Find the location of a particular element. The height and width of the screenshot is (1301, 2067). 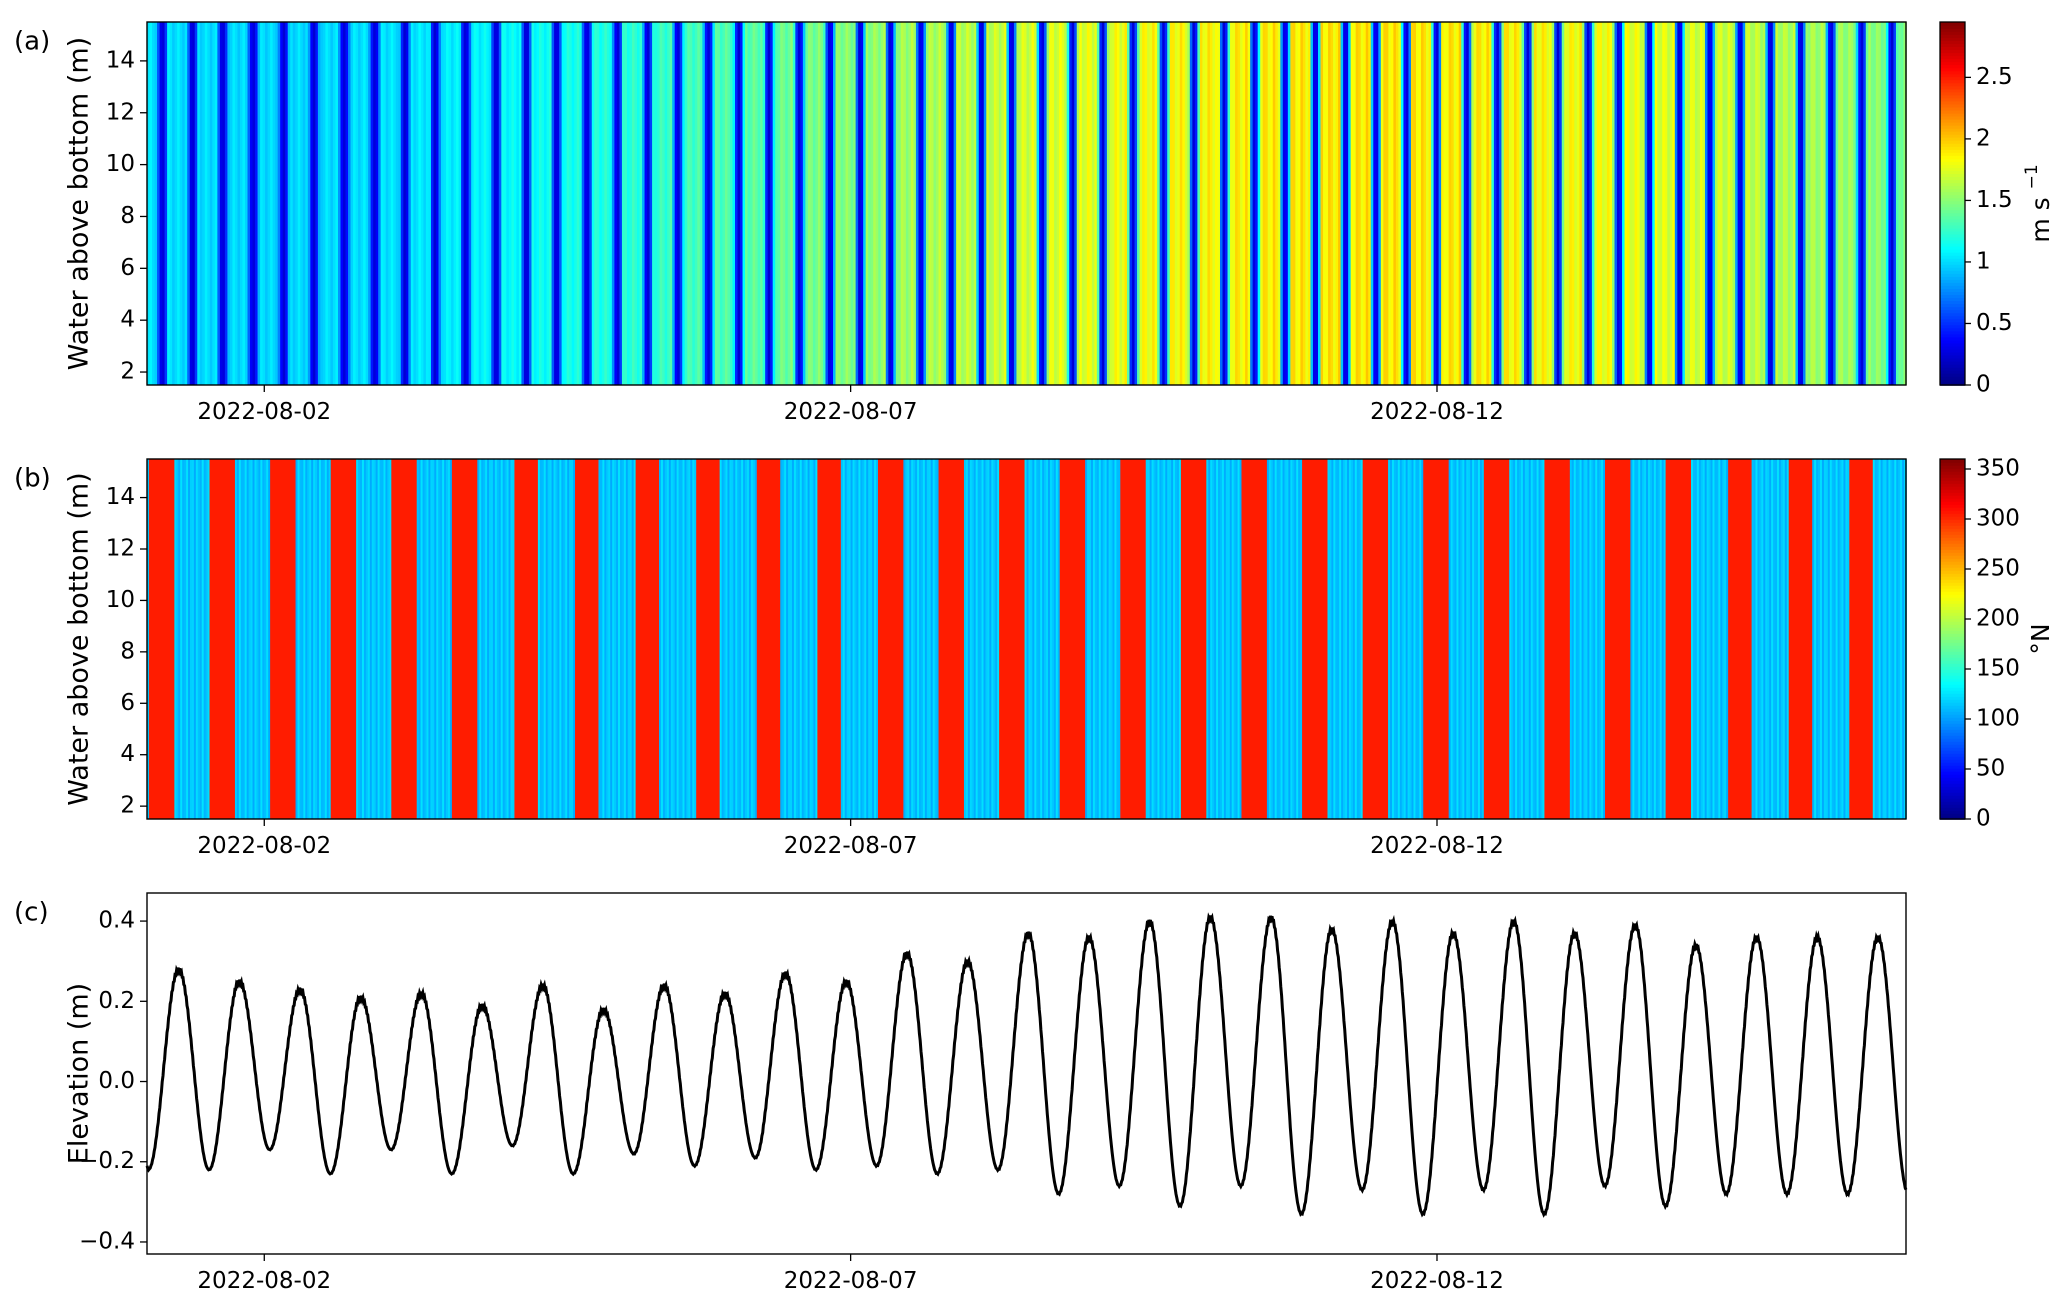

colorbar-tick-label: 1 is located at coordinates (1983, 261).